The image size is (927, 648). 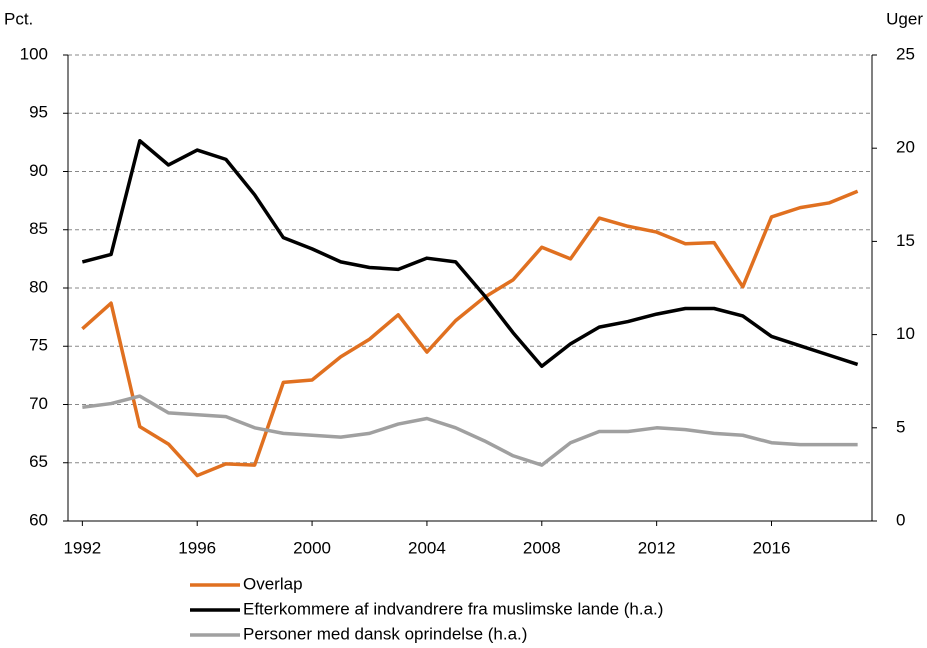 What do you see at coordinates (38, 403) in the screenshot?
I see `y-tick-label: 70` at bounding box center [38, 403].